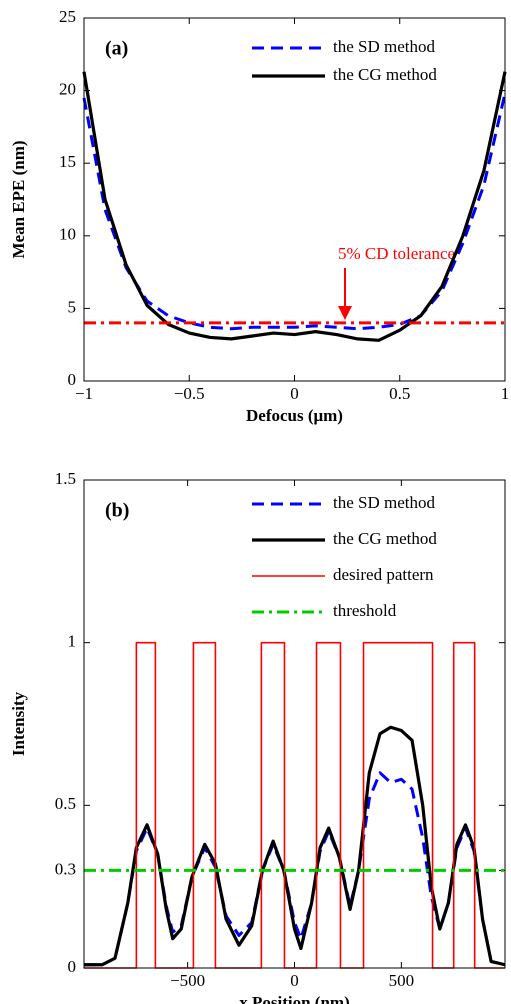 The width and height of the screenshot is (511, 1004). Describe the element at coordinates (399, 393) in the screenshot. I see `x-tick-label: 0.5` at that location.